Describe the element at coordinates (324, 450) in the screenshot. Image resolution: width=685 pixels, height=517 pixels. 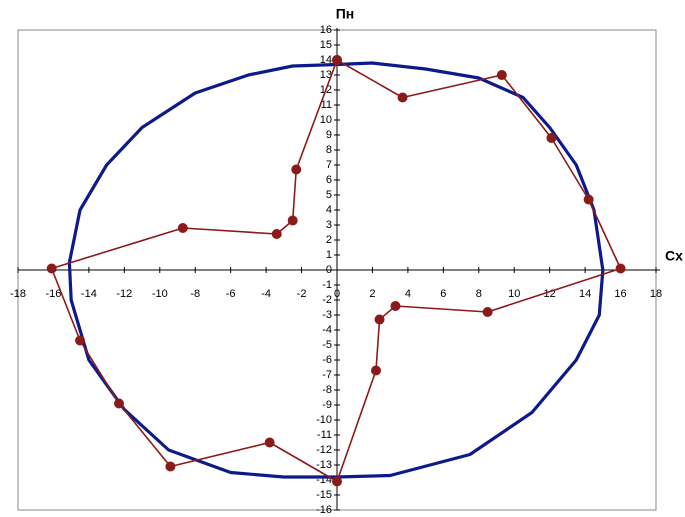
I see `y-tick-label: -12` at that location.